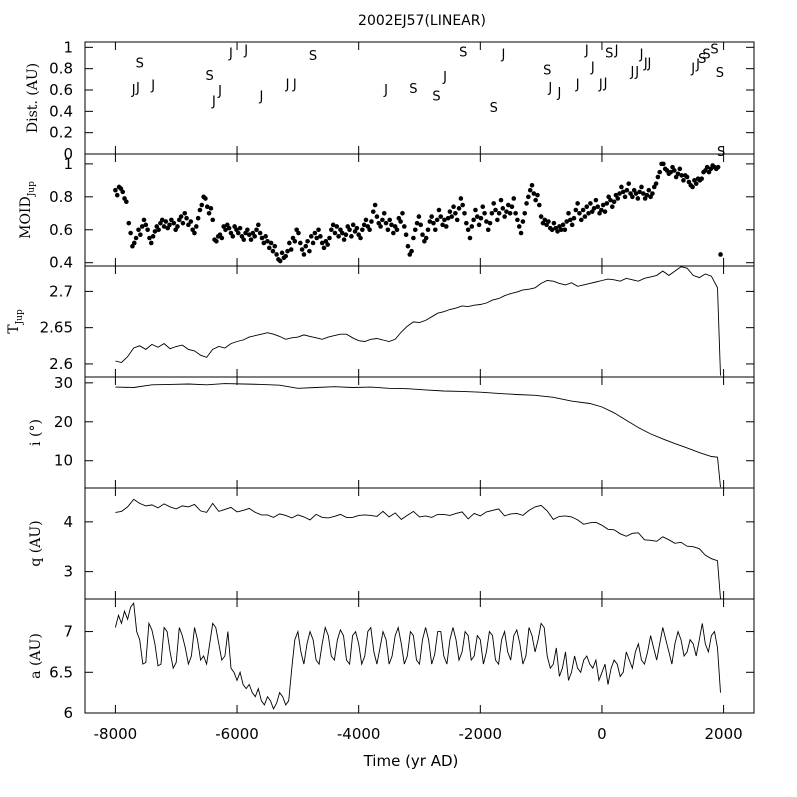  What do you see at coordinates (27, 210) in the screenshot?
I see `moid-y-axis-label: MOIDJup` at bounding box center [27, 210].